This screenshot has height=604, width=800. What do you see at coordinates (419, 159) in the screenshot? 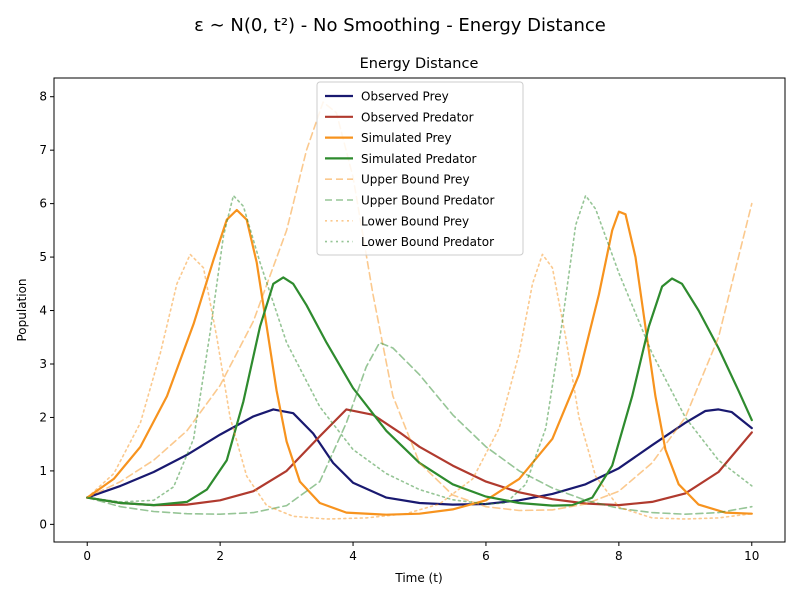
I see `legend-label-simulated-predator: Simulated Predator` at bounding box center [419, 159].